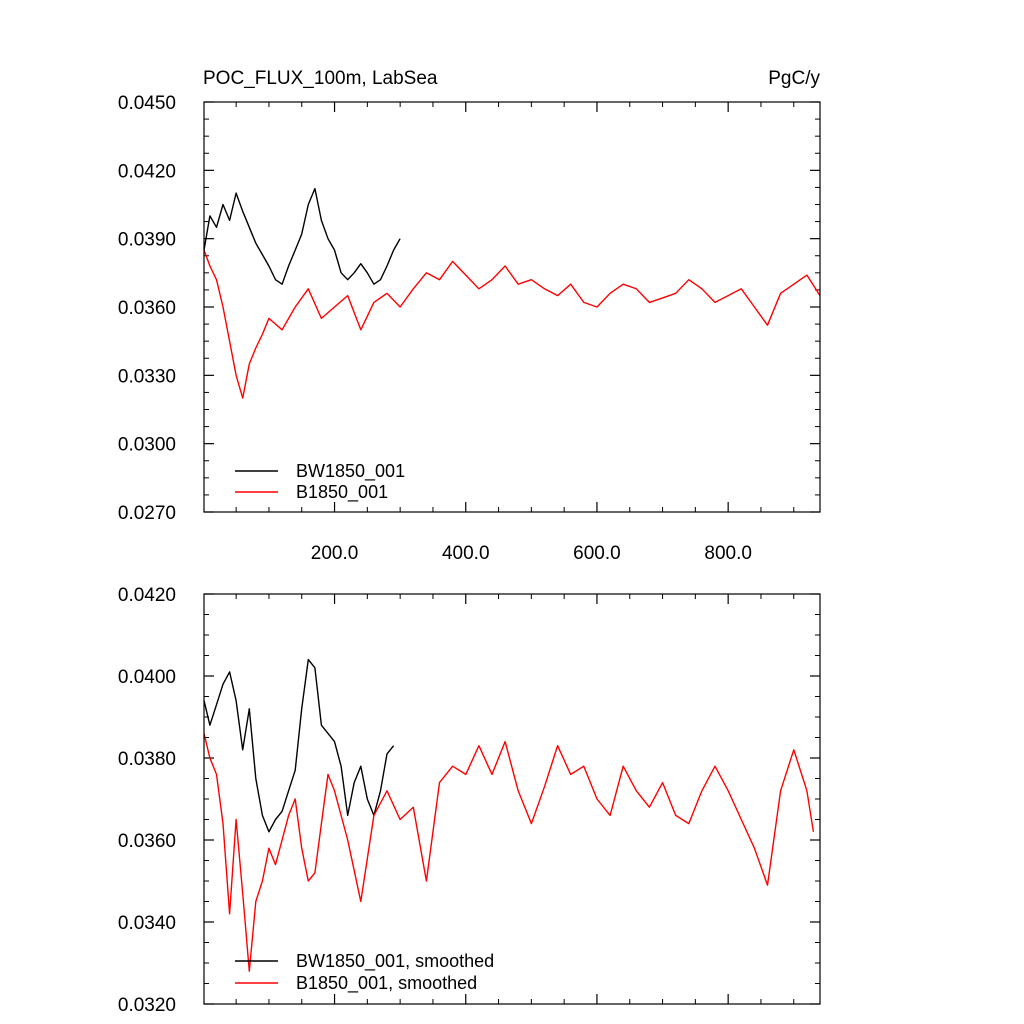 The width and height of the screenshot is (1024, 1024). What do you see at coordinates (335, 553) in the screenshot?
I see `x-tick-label: 200.0` at bounding box center [335, 553].